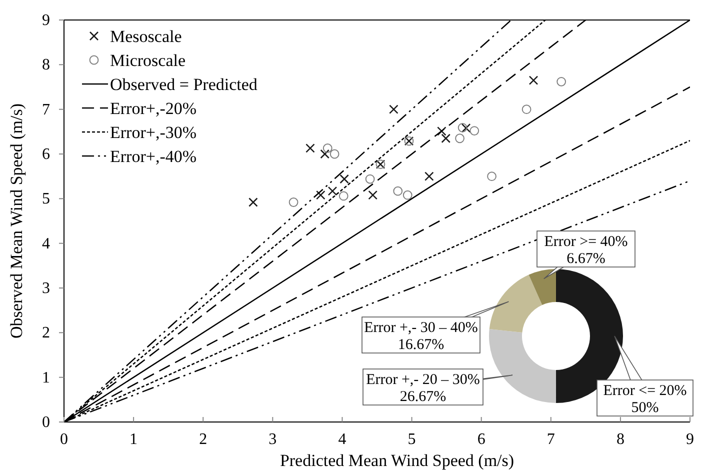 This screenshot has height=473, width=701. What do you see at coordinates (423, 380) in the screenshot?
I see `slice-label: Error +,- 20 – 30%` at bounding box center [423, 380].